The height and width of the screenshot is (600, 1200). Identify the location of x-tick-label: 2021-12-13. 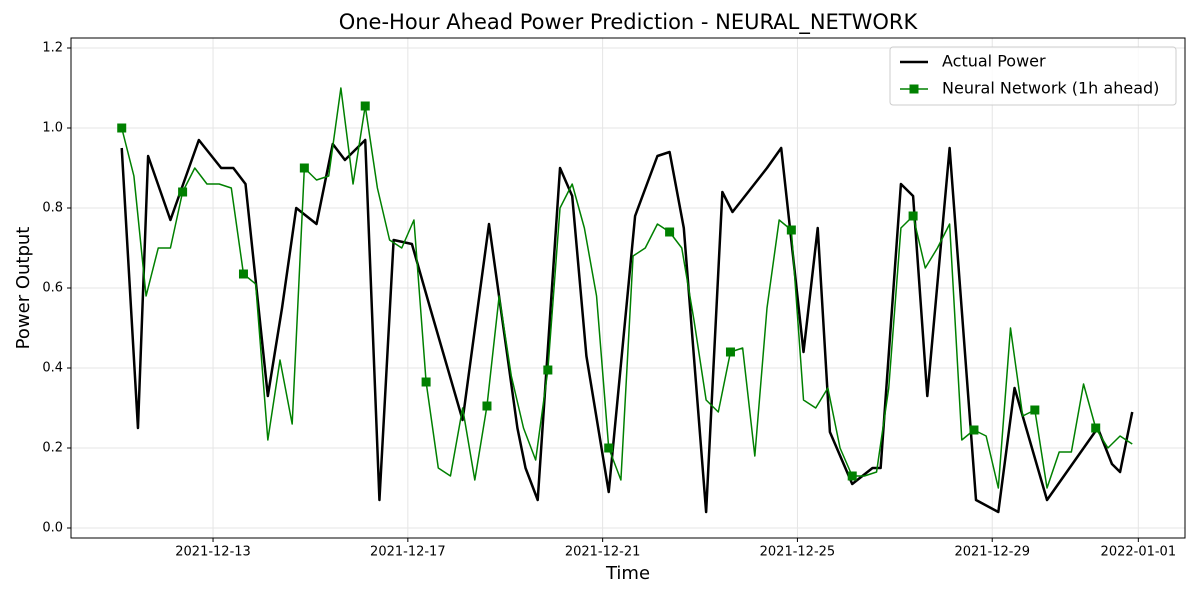
(213, 552).